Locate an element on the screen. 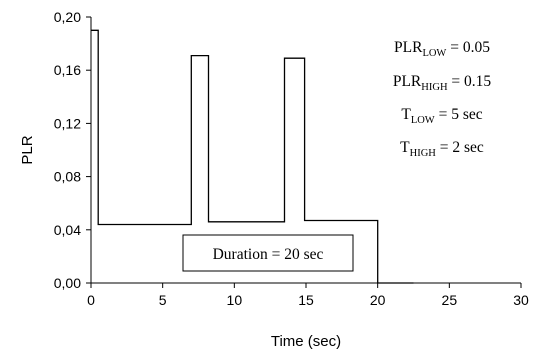  x-tick-label: 0 is located at coordinates (91, 300).